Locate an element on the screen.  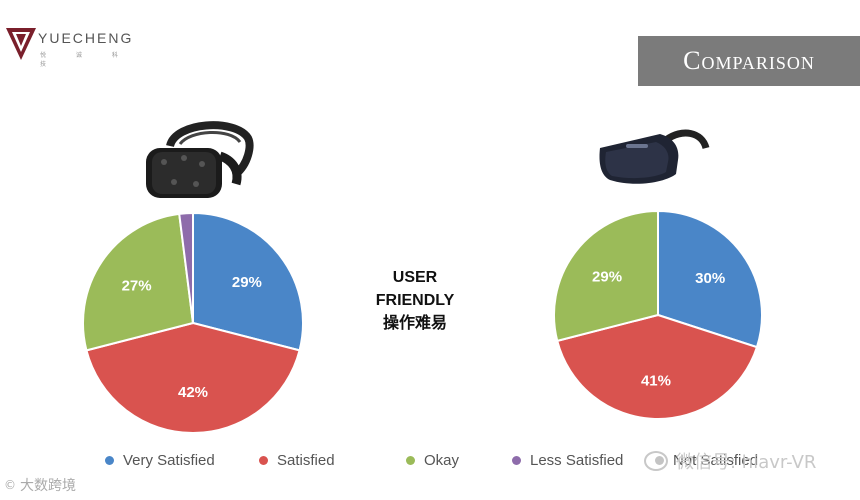
legend-label: Okay is located at coordinates (442, 460).